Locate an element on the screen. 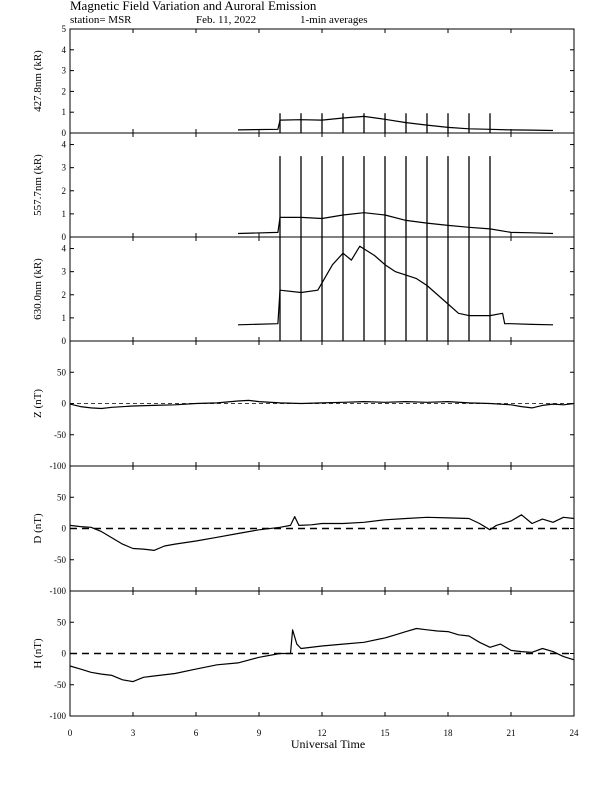 This screenshot has width=612, height=792. panel-pD: -100 -50 0 50 D (nT) is located at coordinates (303, 530).